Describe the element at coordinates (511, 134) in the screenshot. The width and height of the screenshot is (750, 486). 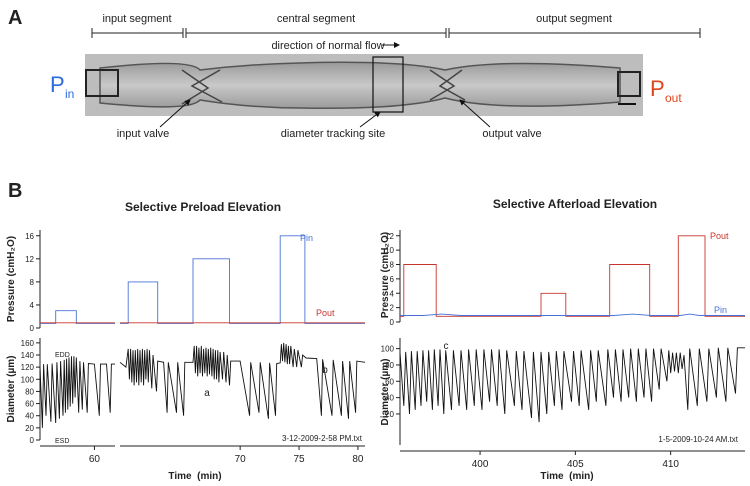
I see `callout: output valve` at that location.